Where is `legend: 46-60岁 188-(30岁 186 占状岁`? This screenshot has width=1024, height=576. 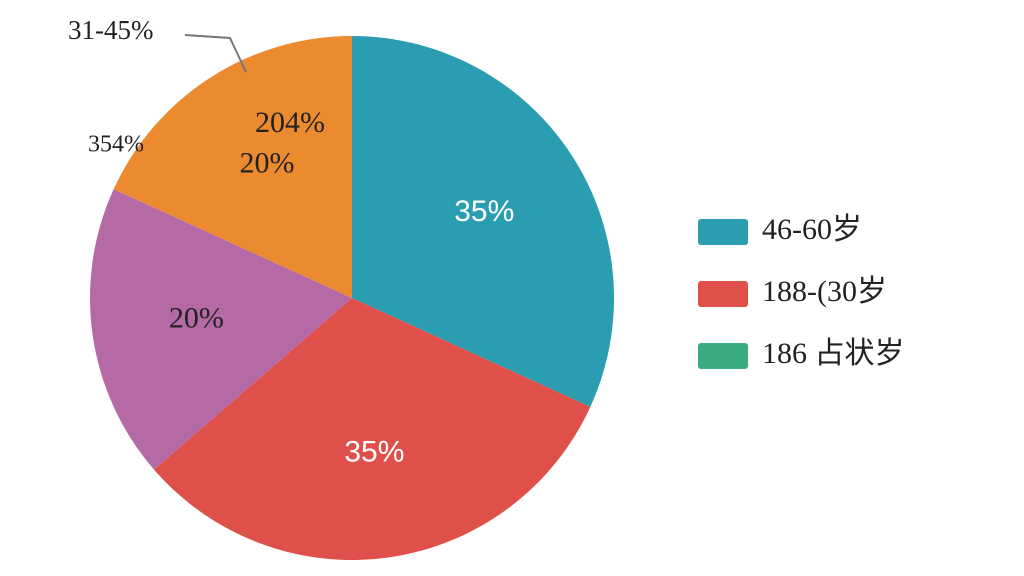
legend: 46-60岁 188-(30岁 186 占状岁 is located at coordinates (801, 291).